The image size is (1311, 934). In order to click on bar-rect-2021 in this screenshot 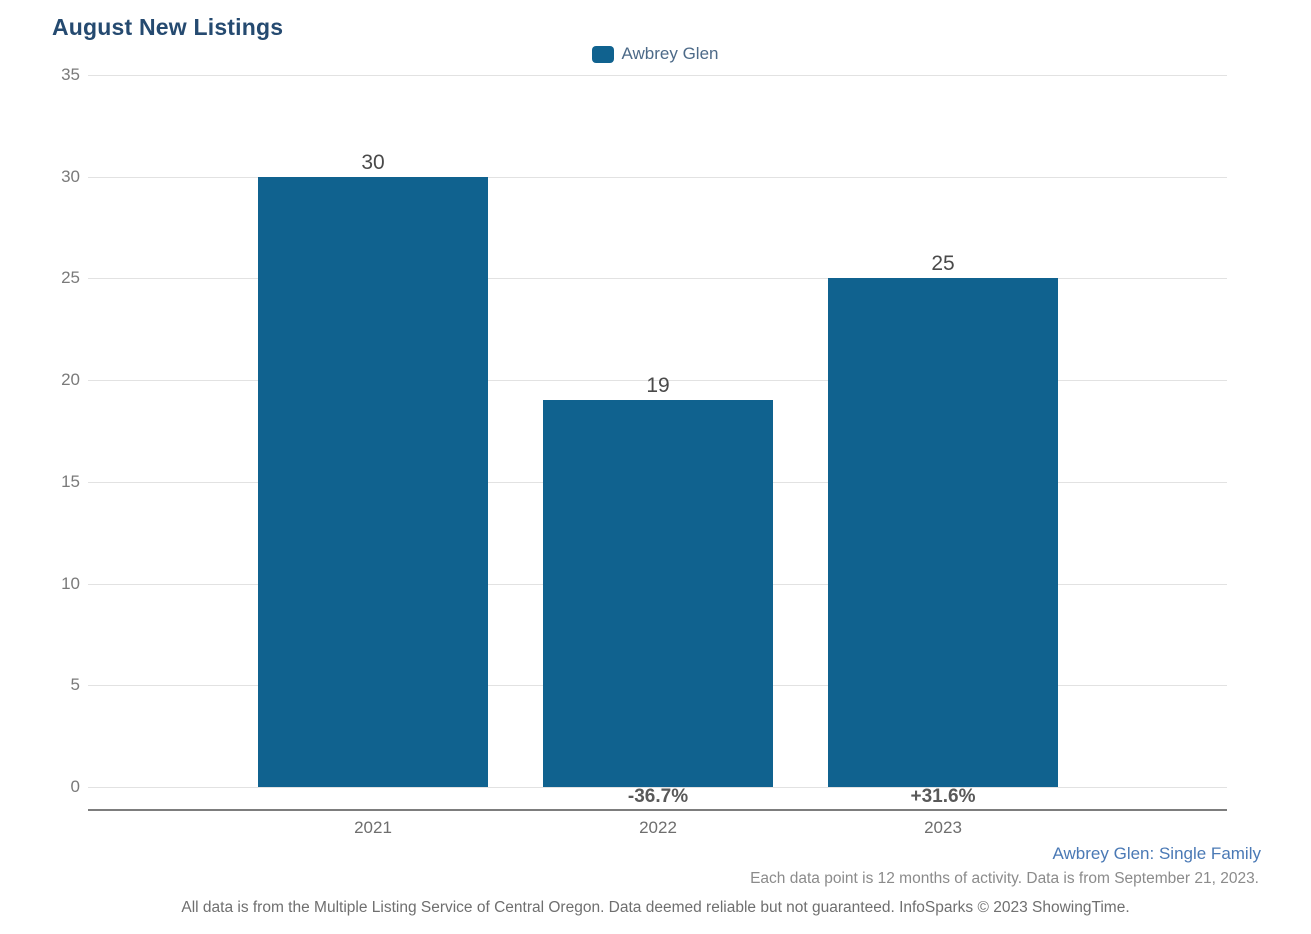, I will do `click(373, 482)`.